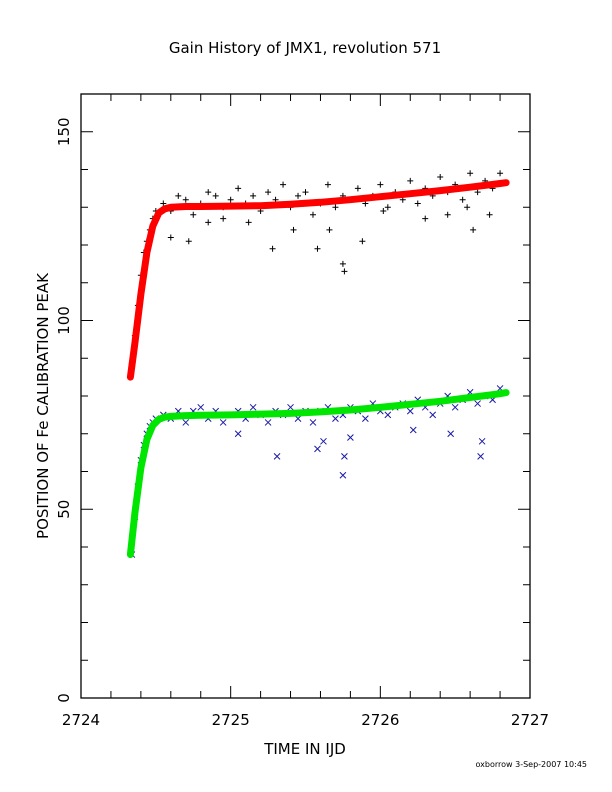 The width and height of the screenshot is (612, 792). Describe the element at coordinates (81, 720) in the screenshot. I see `x-tick-label: 2724` at that location.